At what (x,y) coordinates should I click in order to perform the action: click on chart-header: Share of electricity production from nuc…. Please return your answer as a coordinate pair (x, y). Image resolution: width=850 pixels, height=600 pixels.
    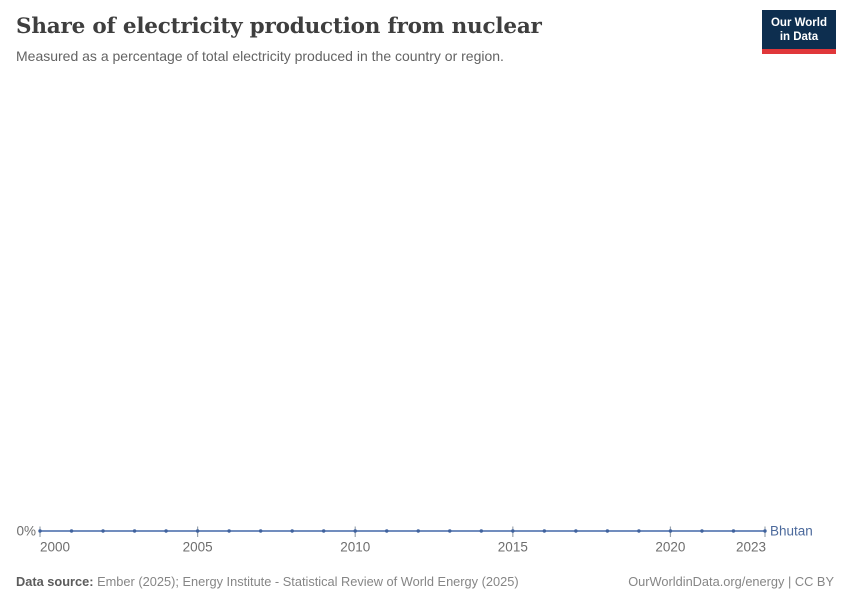
    Looking at the image, I should click on (383, 39).